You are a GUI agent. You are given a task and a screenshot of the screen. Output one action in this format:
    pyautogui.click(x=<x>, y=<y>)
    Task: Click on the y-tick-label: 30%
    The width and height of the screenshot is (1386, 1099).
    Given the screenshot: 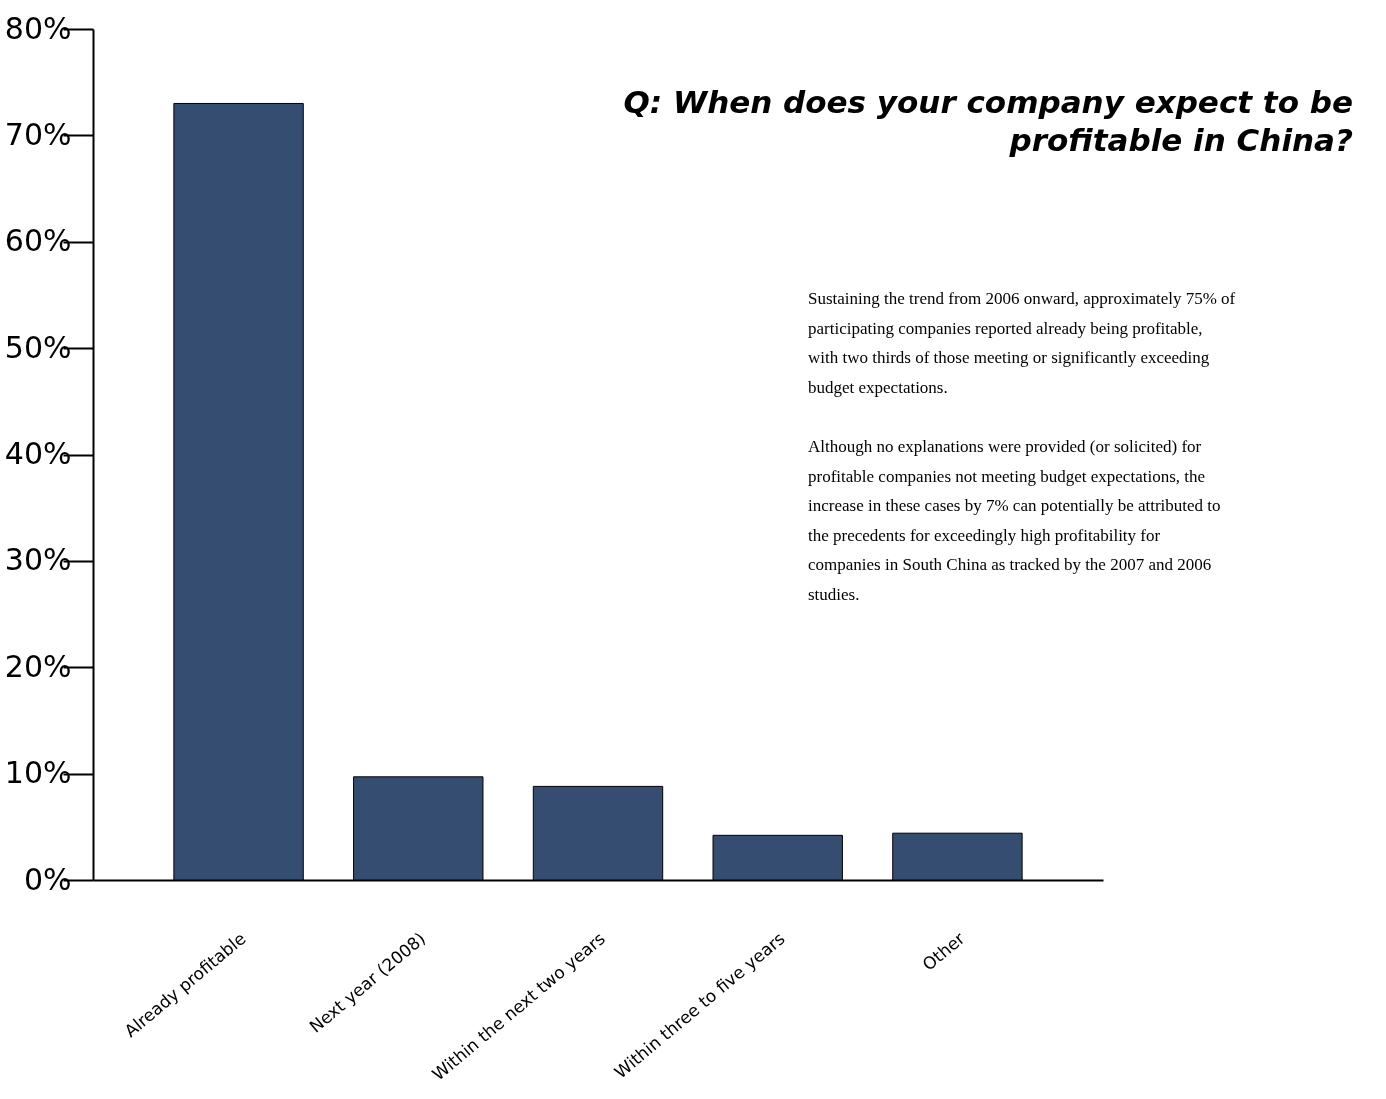 What is the action you would take?
    pyautogui.click(x=38, y=560)
    